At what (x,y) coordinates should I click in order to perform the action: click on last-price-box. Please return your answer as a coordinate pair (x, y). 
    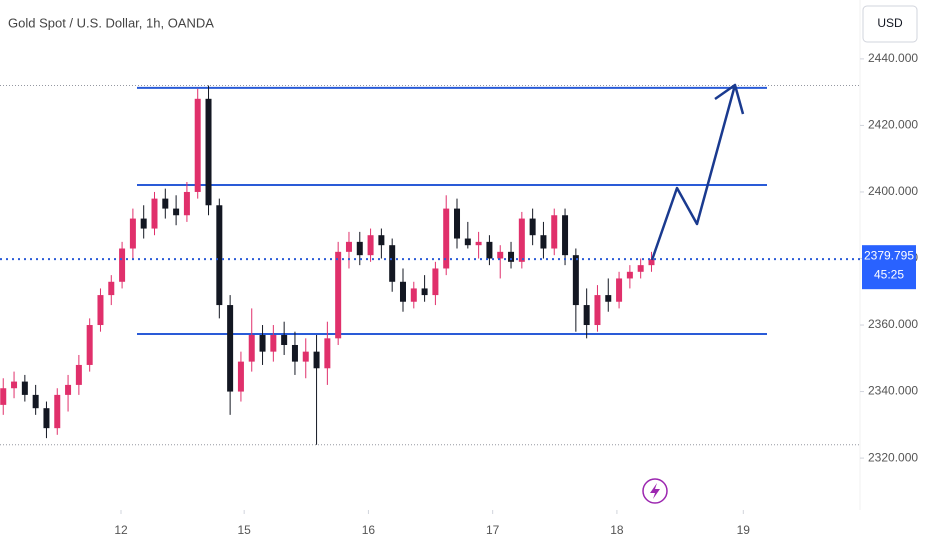
    Looking at the image, I should click on (889, 267).